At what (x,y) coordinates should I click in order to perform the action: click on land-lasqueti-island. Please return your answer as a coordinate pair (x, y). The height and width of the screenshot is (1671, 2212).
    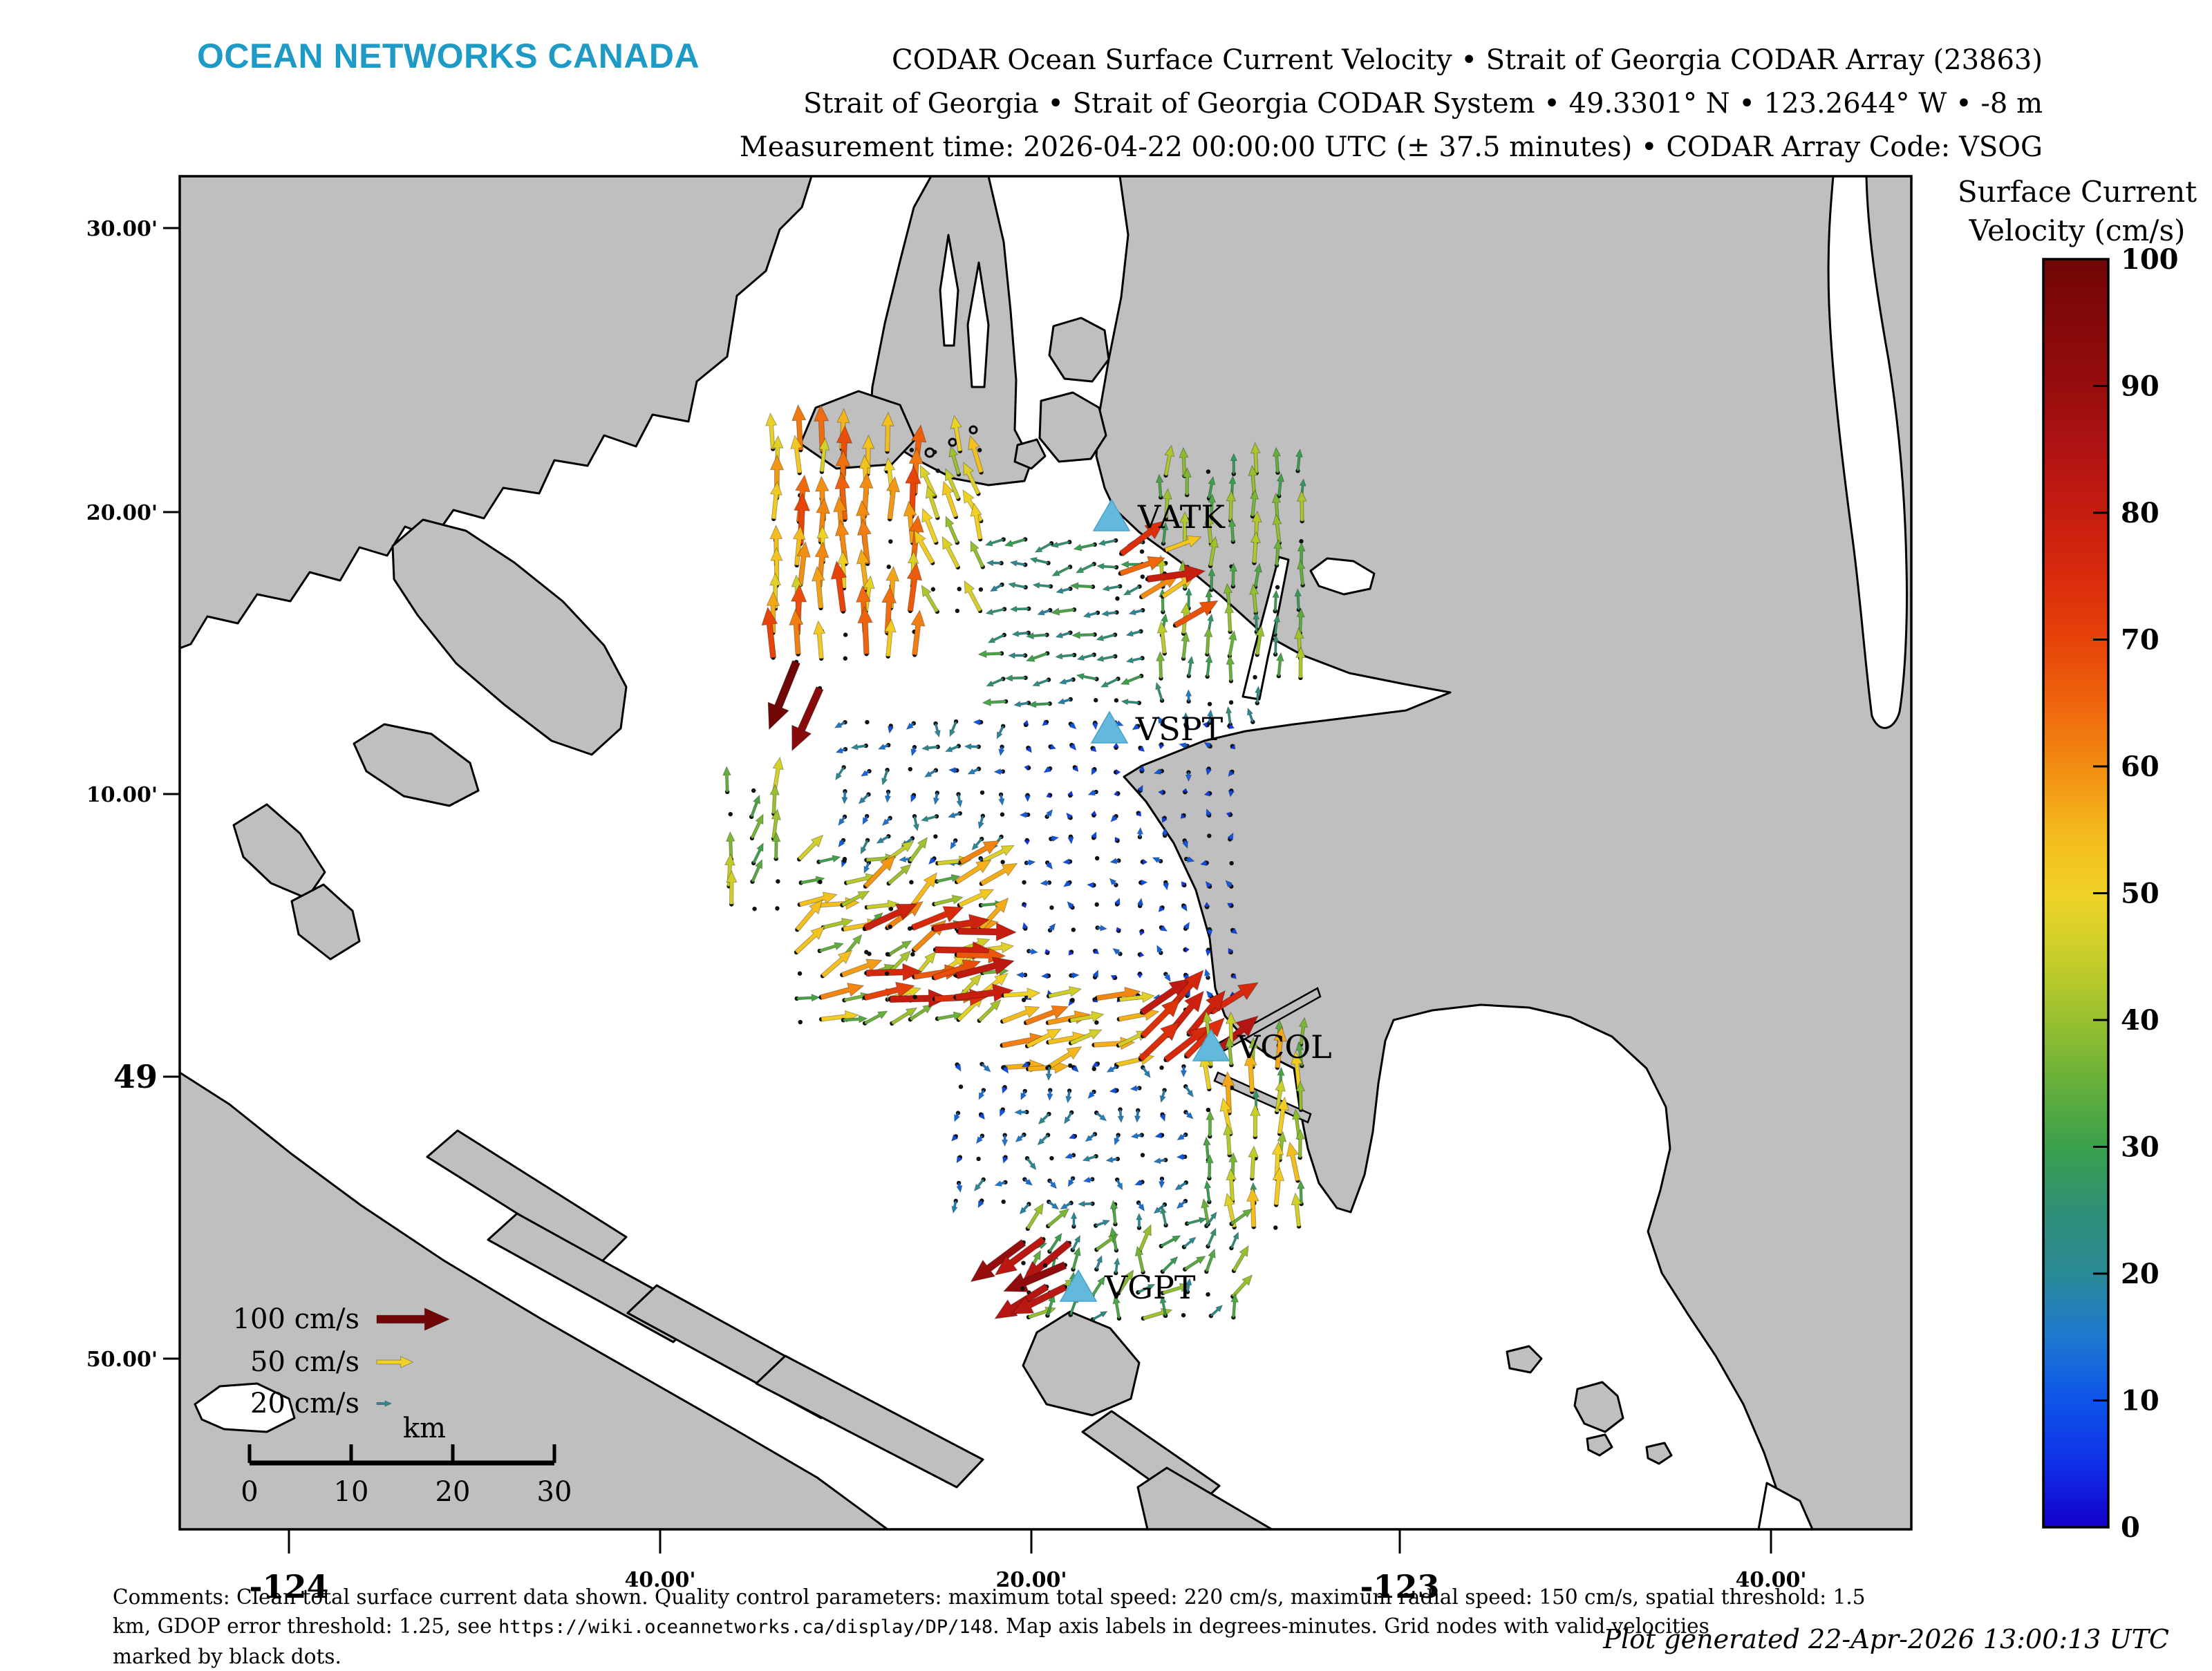
    Looking at the image, I should click on (417, 765).